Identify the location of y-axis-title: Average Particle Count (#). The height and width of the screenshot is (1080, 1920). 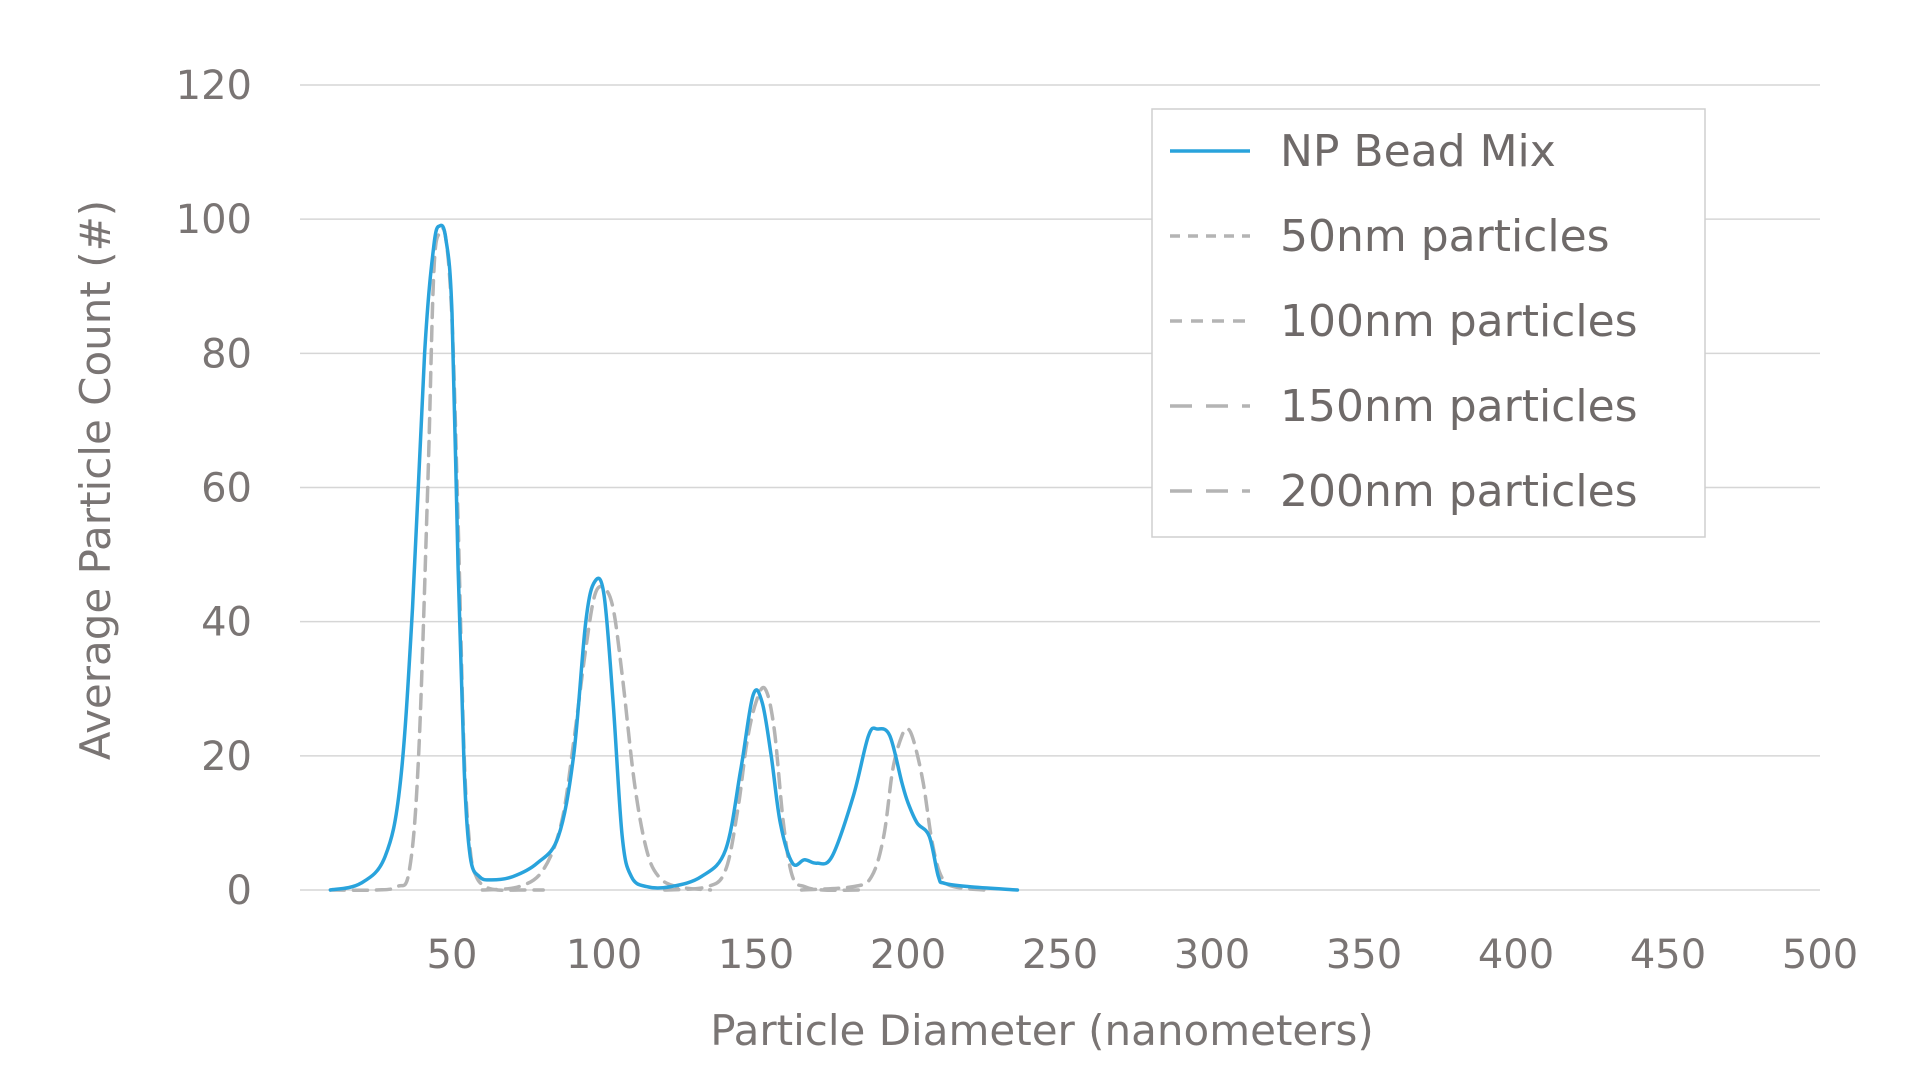
(95, 480).